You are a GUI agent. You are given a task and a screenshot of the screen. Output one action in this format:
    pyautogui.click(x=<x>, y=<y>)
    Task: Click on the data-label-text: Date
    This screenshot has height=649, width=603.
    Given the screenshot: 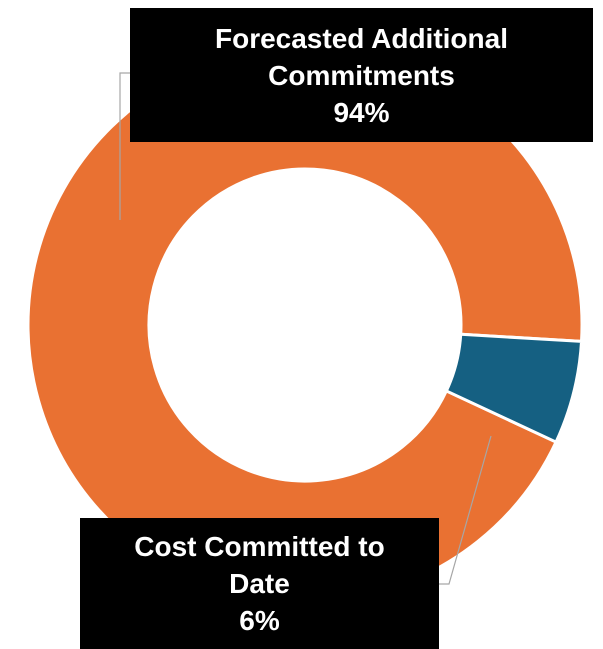 What is the action you would take?
    pyautogui.click(x=259, y=583)
    